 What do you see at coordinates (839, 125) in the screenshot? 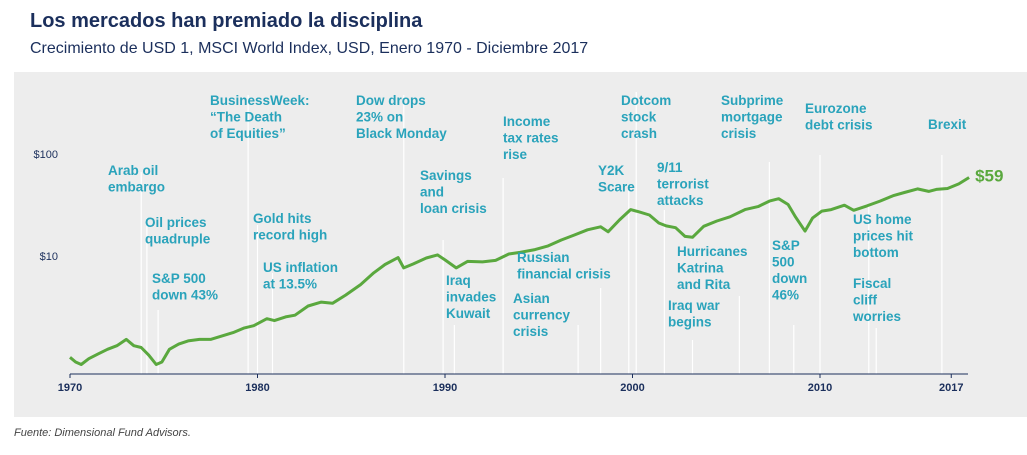
I see `annotation-line: debt crisis` at bounding box center [839, 125].